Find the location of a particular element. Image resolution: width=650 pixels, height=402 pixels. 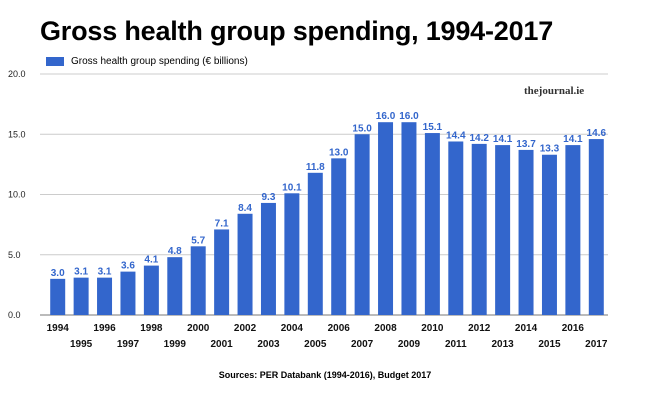

y-tick-label: 5.0 is located at coordinates (14, 255).